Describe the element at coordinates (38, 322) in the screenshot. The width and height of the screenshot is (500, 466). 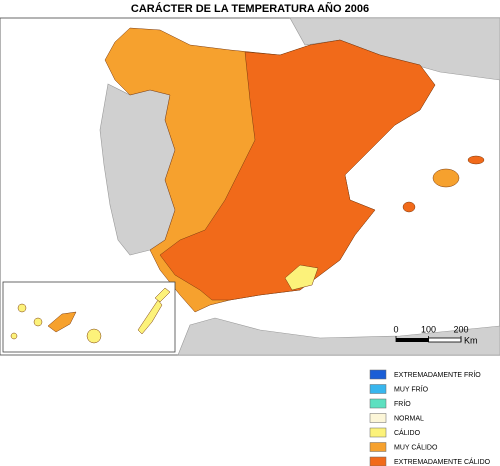
I see `la-gomera` at that location.